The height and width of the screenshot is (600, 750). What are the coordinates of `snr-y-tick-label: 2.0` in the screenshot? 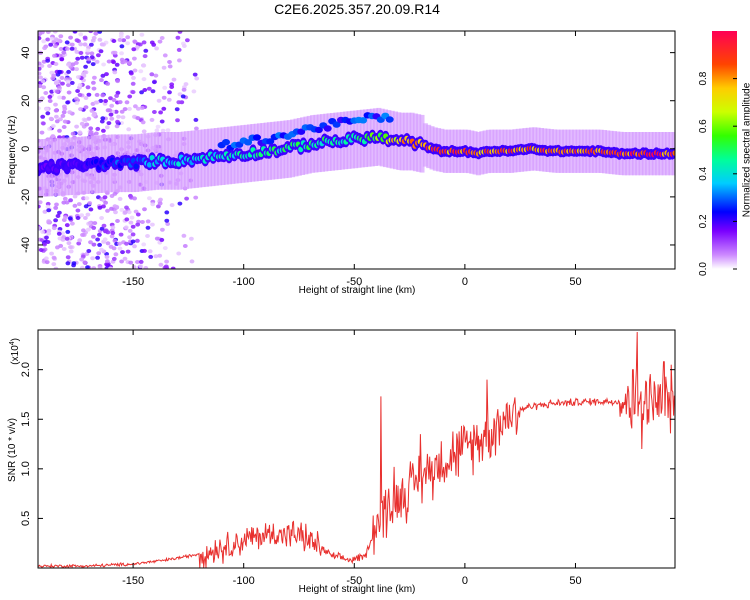 It's located at (26, 369).